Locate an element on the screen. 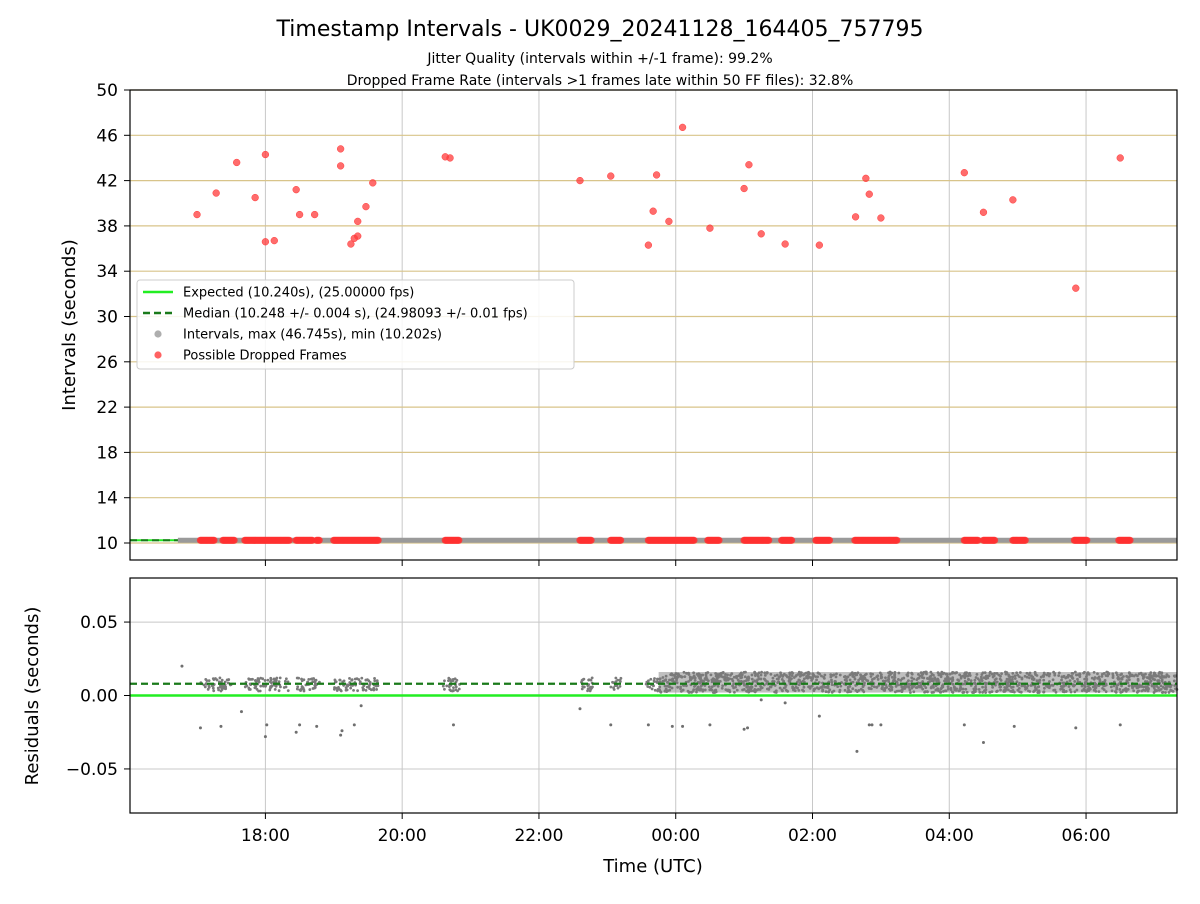  residuals-y-tick-label: −0.05 is located at coordinates (92, 770).